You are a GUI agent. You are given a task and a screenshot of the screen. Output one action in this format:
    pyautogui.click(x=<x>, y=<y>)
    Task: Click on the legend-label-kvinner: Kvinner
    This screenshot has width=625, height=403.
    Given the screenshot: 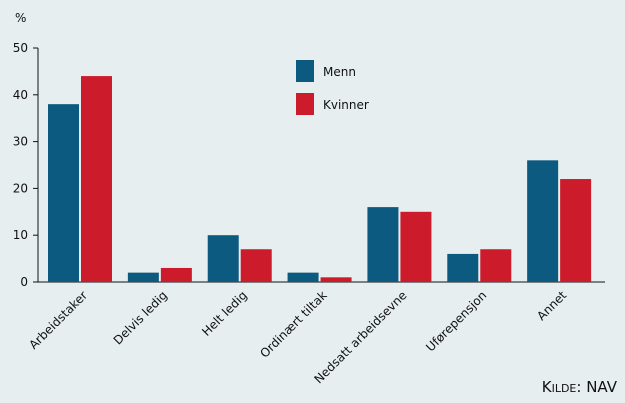 What is the action you would take?
    pyautogui.click(x=346, y=105)
    